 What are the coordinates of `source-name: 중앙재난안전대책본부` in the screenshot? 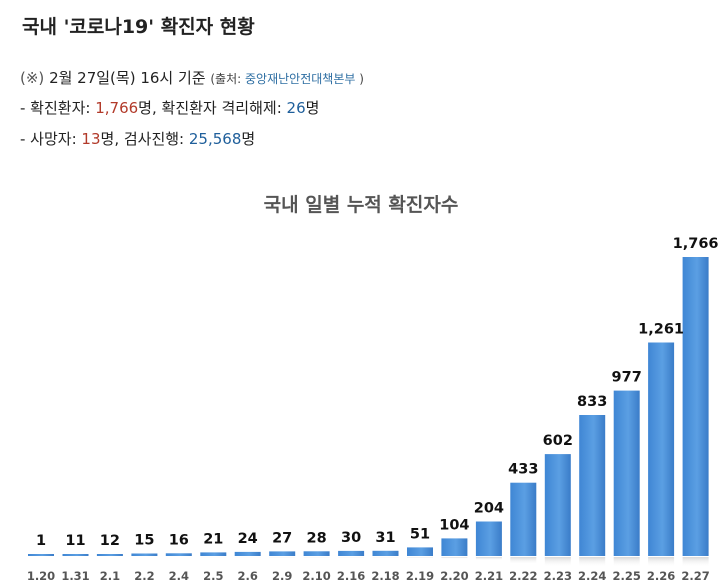 It's located at (300, 79).